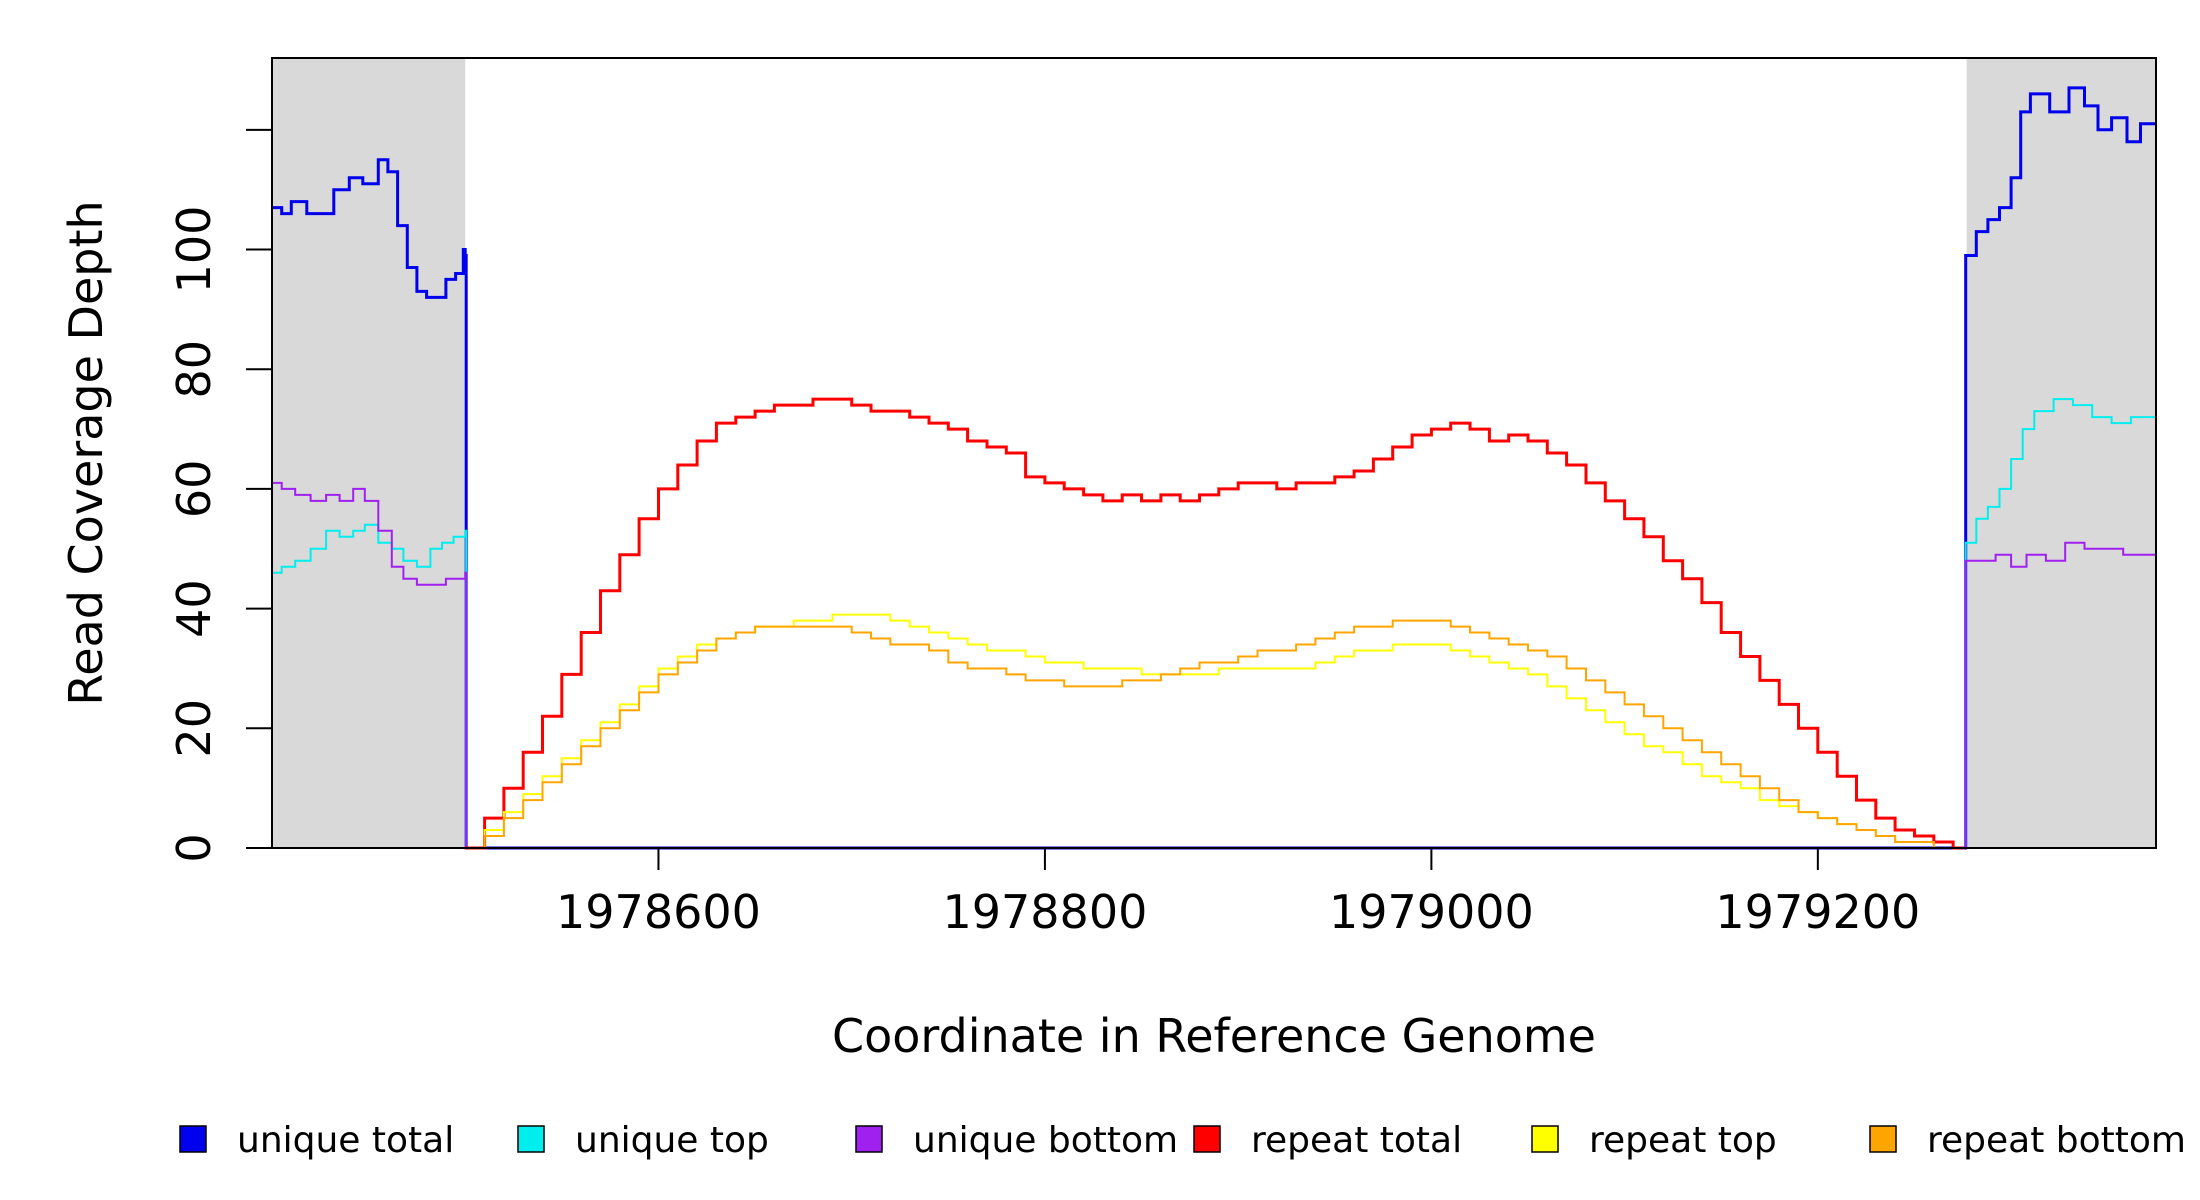  I want to click on x-axis-title: Coordinate in Reference Genome, so click(1214, 1036).